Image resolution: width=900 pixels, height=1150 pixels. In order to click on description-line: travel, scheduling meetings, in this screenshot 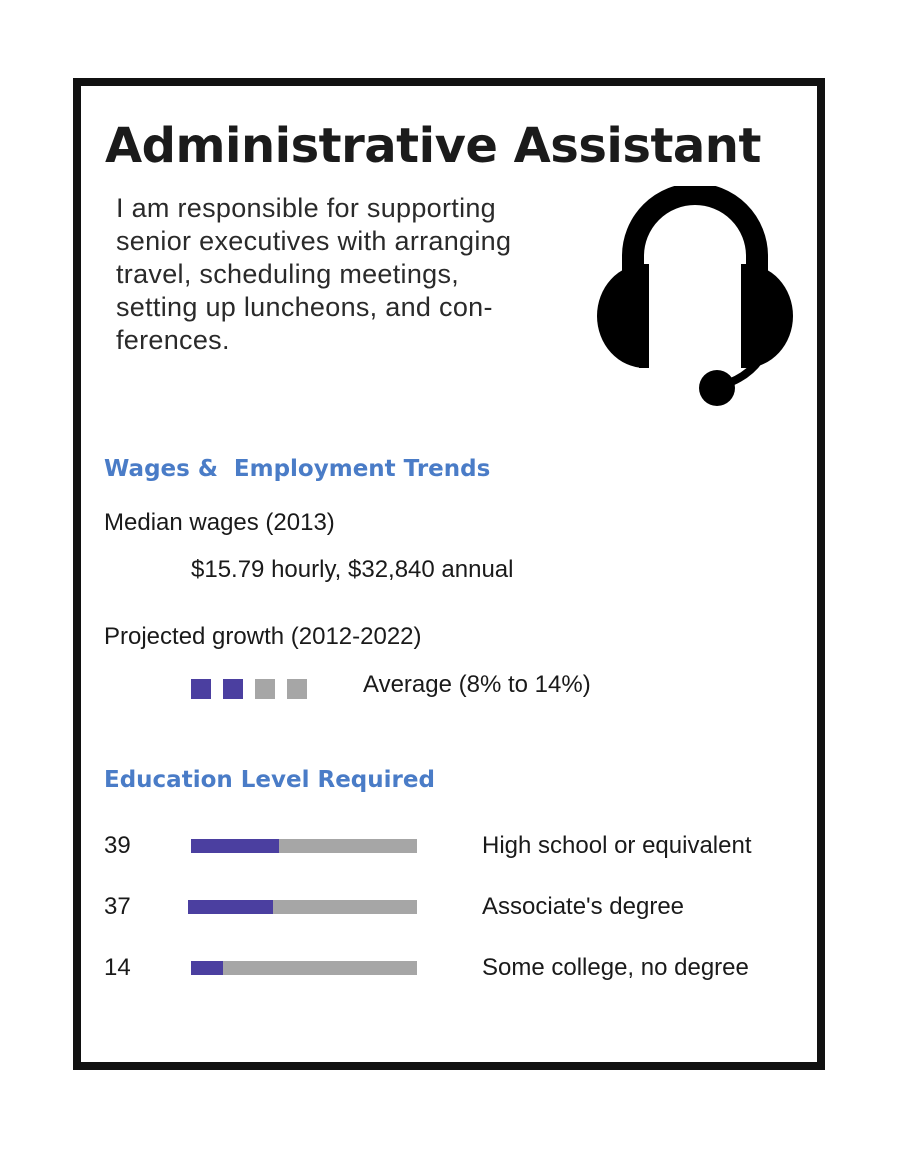, I will do `click(288, 274)`.